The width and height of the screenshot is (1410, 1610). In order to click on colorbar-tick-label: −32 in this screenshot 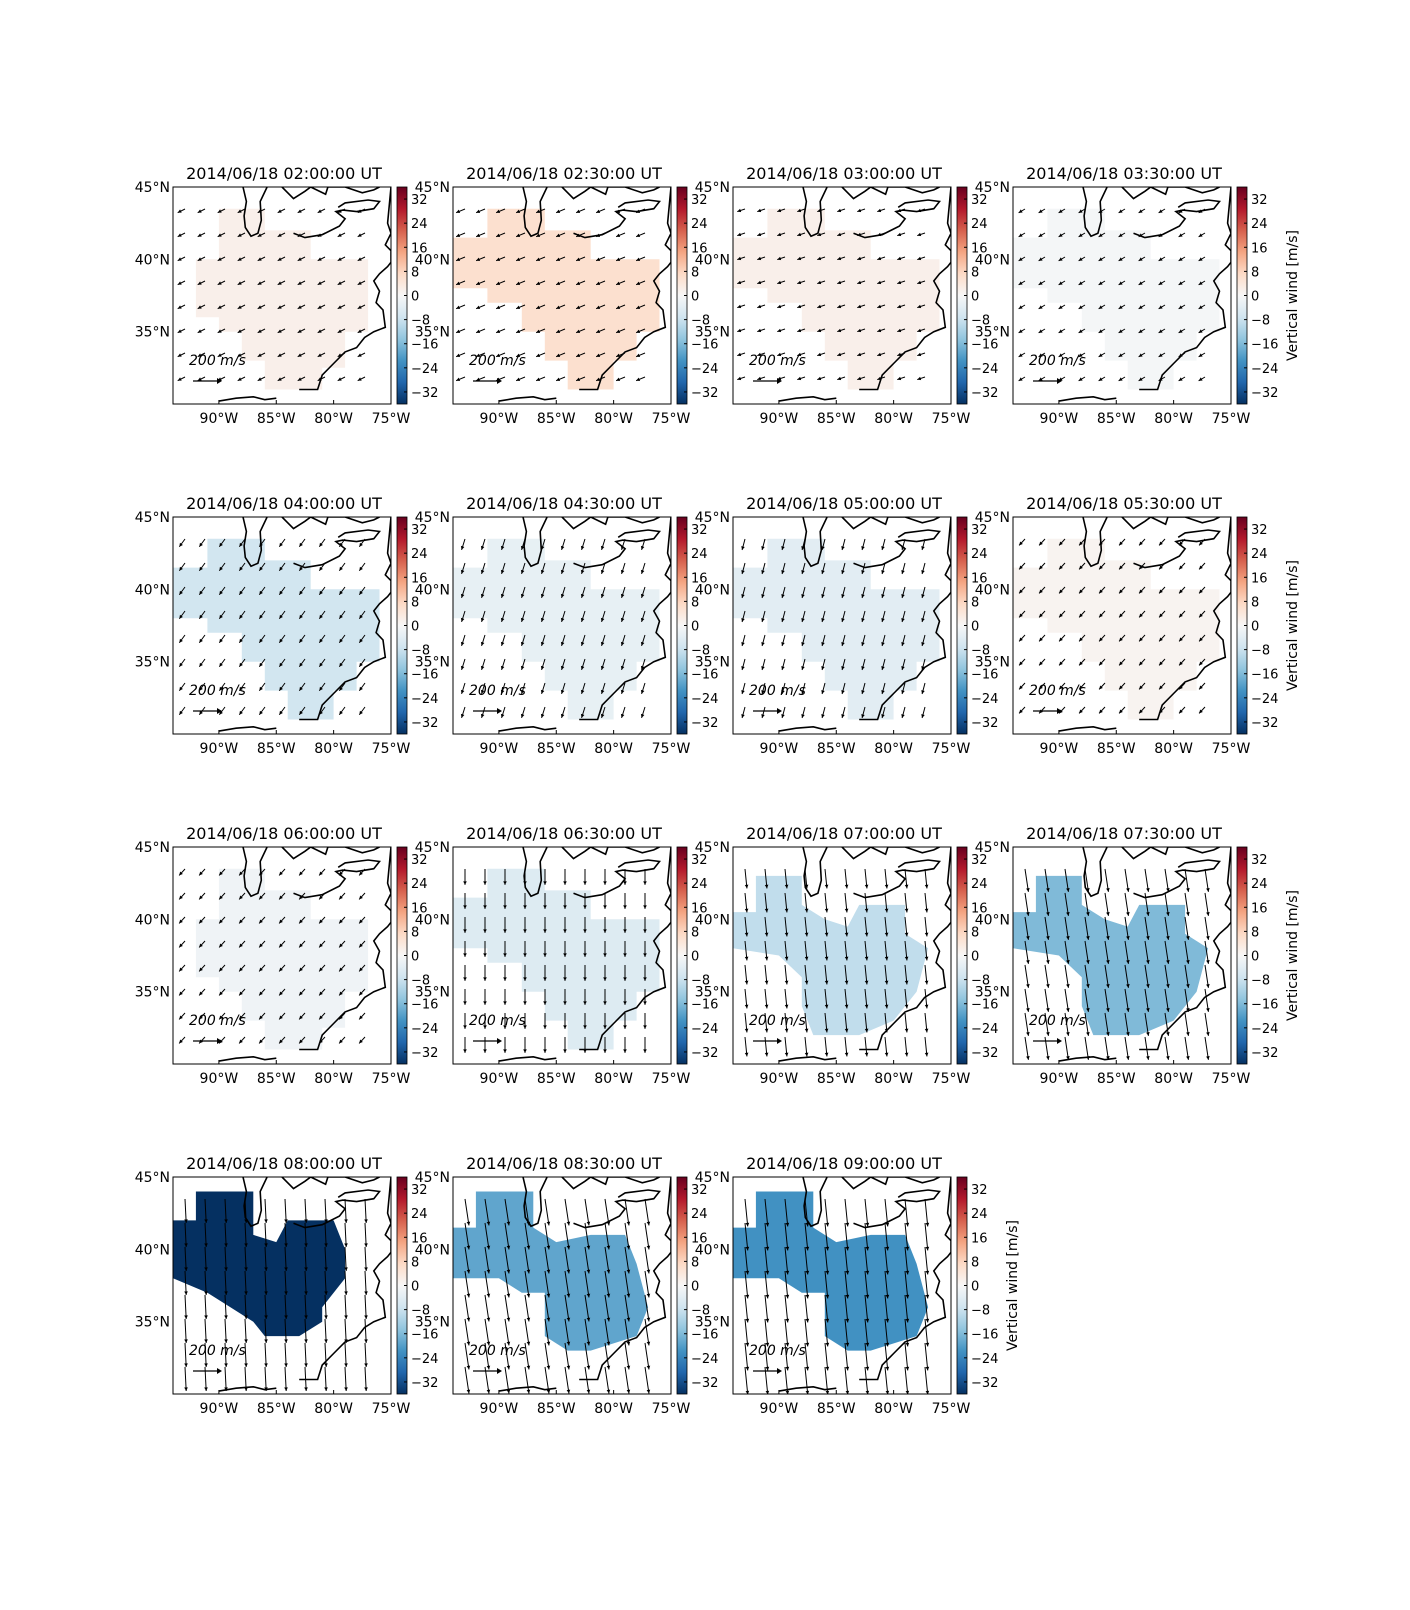, I will do `click(984, 723)`.